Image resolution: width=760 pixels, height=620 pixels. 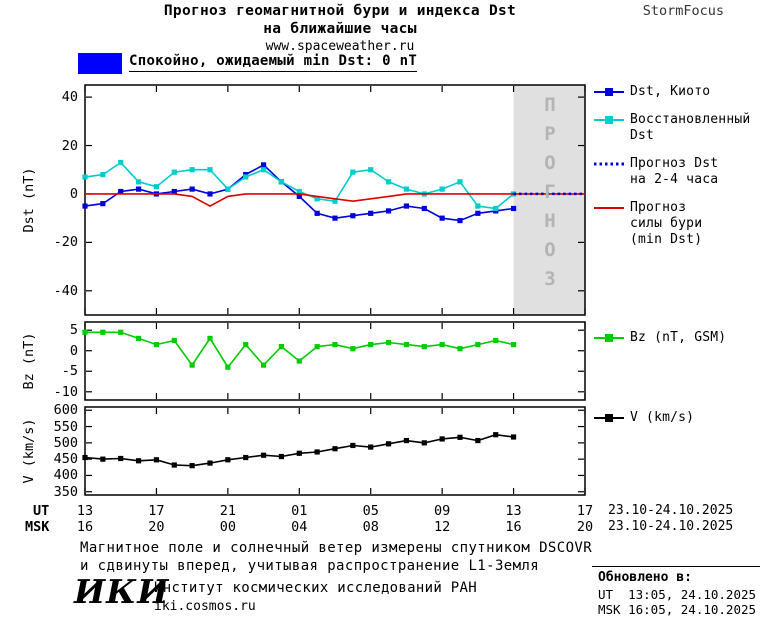 What do you see at coordinates (550, 192) in the screenshot?
I see `forecast-letter: Г` at bounding box center [550, 192].